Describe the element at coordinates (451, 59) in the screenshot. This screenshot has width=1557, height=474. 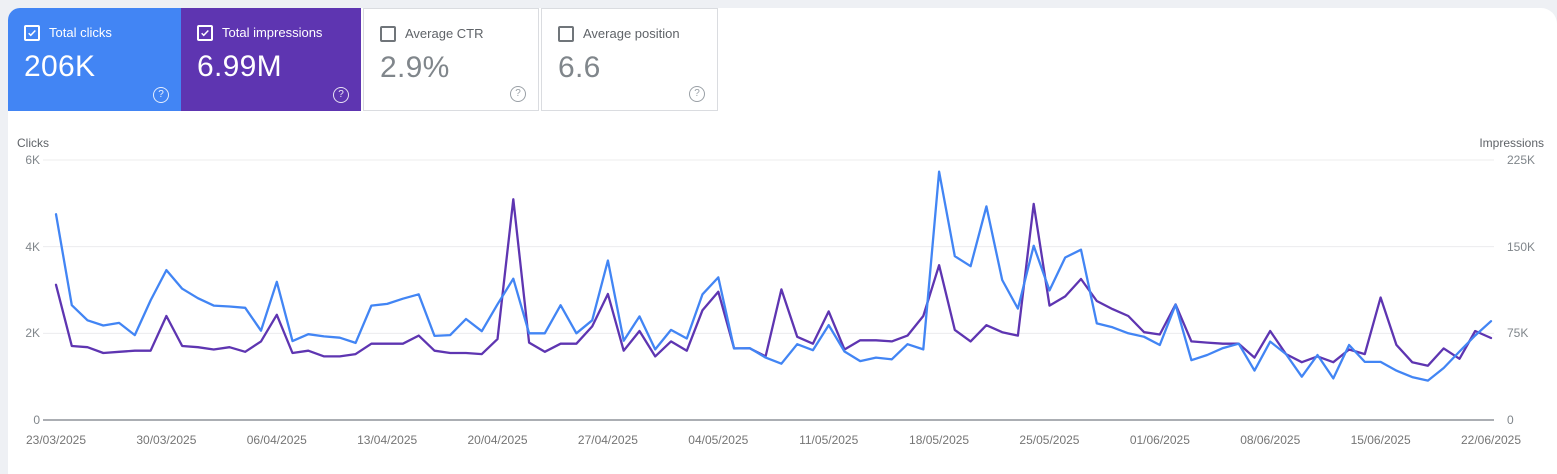
I see `metric-card-average-ctr: Average CTR 2.9% ?` at that location.